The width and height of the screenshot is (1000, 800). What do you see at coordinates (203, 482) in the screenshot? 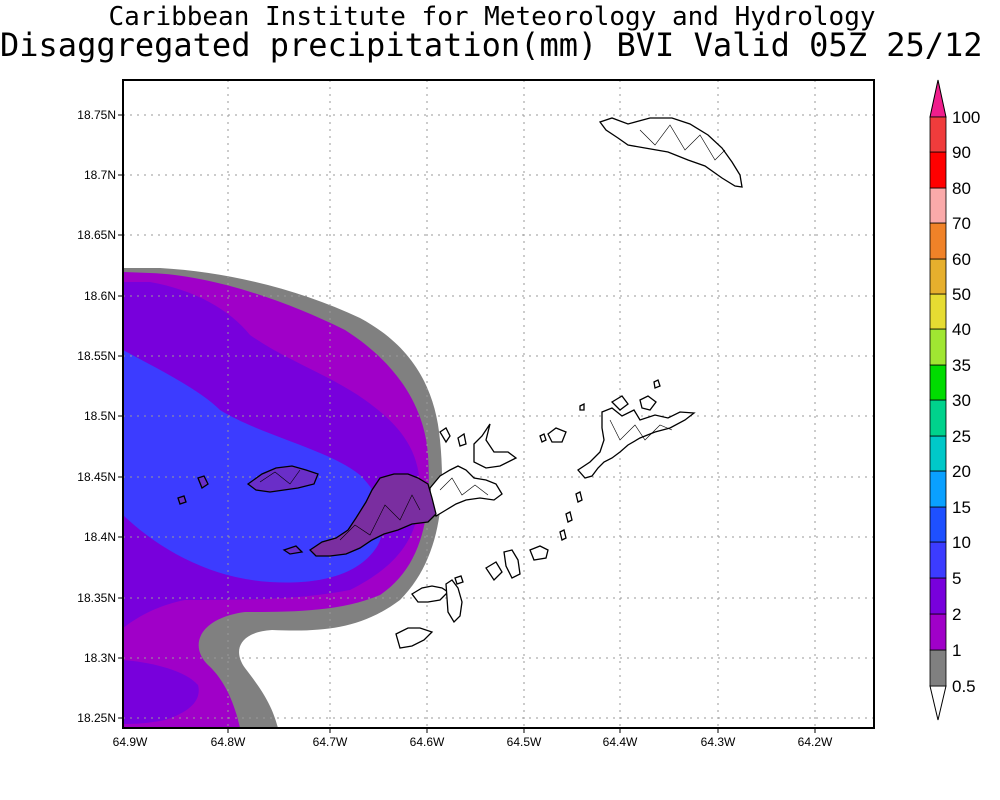
I see `island-sandy-cay` at bounding box center [203, 482].